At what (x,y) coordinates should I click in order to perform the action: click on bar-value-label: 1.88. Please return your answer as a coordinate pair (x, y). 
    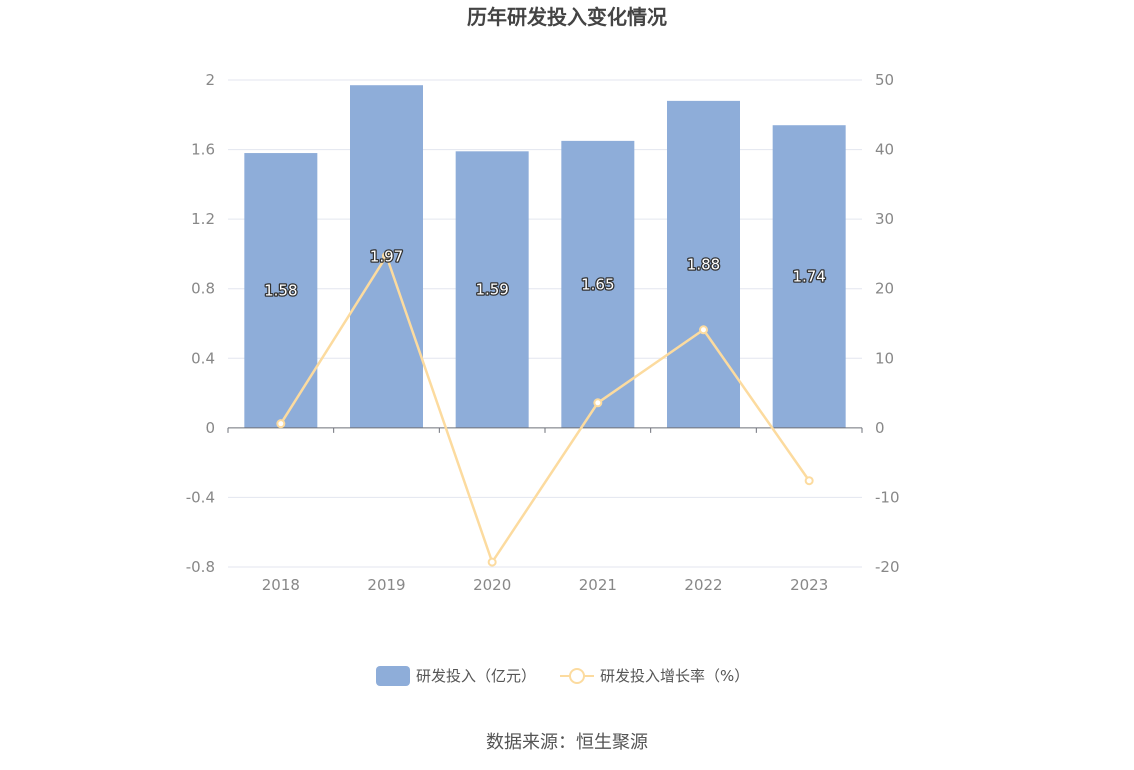
    Looking at the image, I should click on (703, 264).